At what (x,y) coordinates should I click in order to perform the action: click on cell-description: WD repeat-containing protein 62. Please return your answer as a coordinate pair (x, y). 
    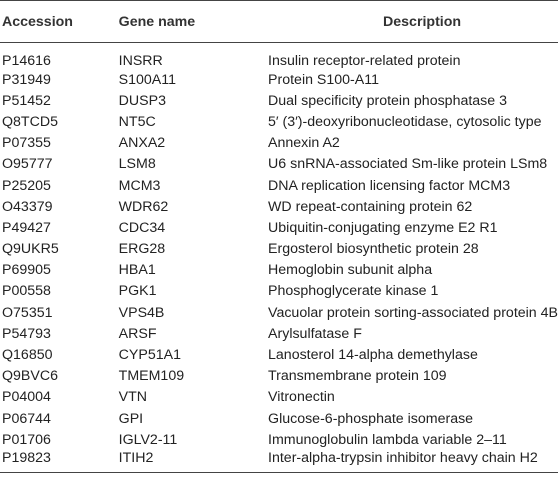
    Looking at the image, I should click on (370, 206).